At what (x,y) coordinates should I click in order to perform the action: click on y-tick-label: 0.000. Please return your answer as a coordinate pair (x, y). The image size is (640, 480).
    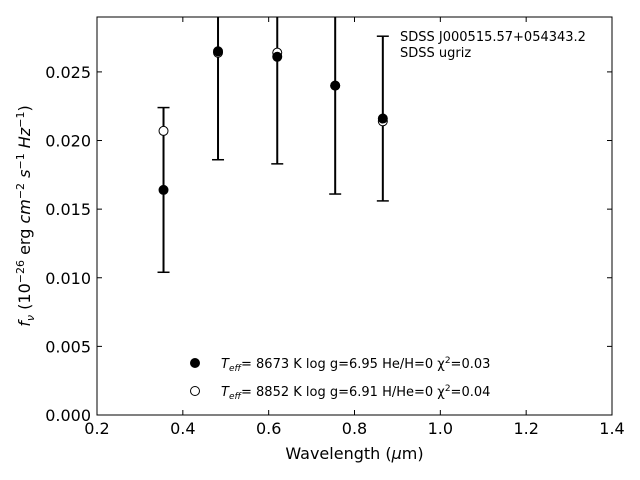
    Looking at the image, I should click on (68, 415).